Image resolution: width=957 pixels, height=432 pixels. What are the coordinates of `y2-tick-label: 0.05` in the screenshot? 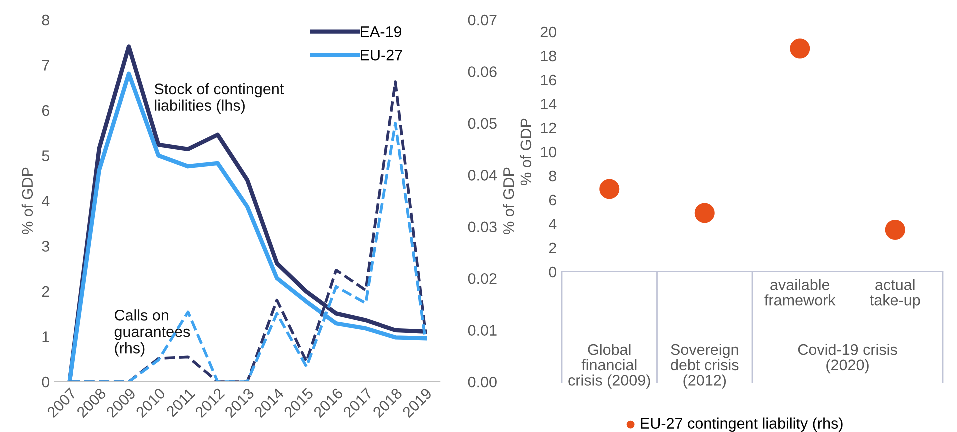 It's located at (482, 124).